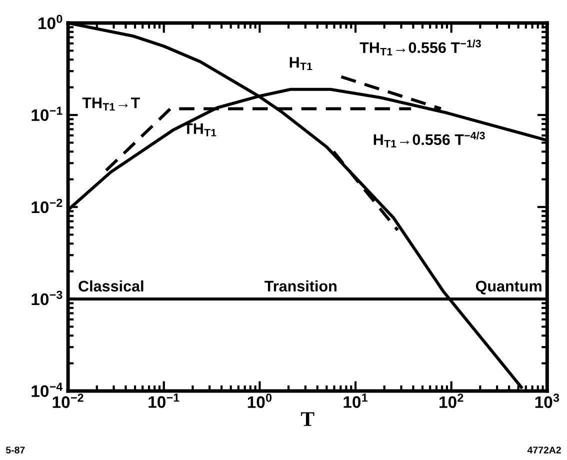  I want to click on x-tick-label: 10$^{1}$, so click(356, 401).